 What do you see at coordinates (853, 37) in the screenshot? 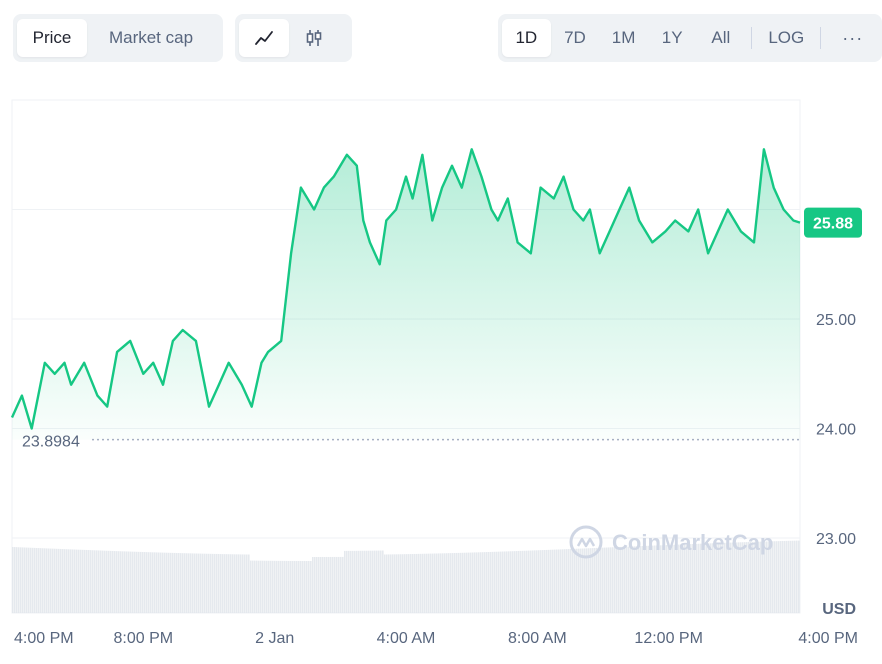
I see `more-options-button: ···` at bounding box center [853, 37].